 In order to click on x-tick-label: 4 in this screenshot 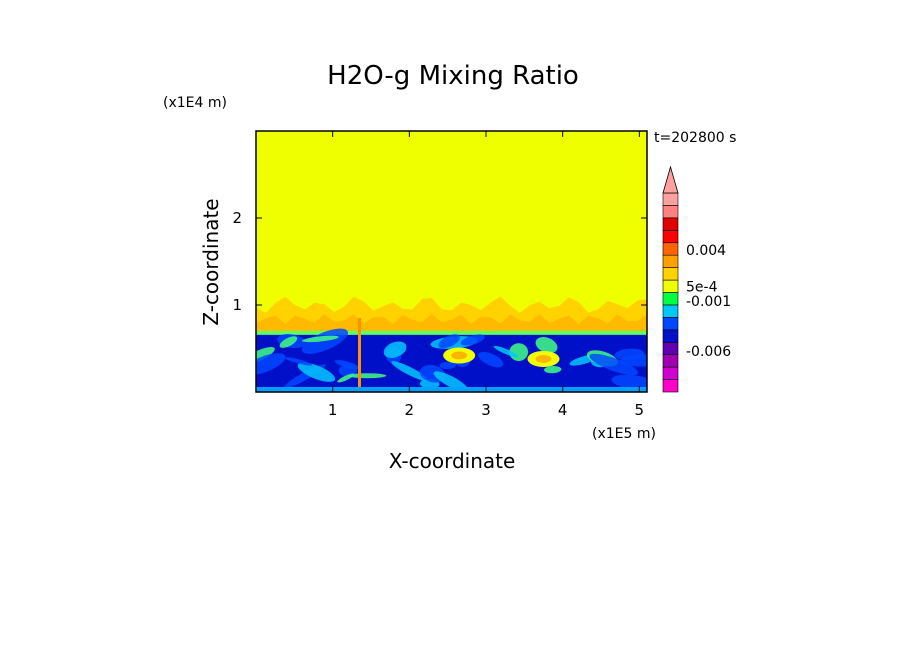, I will do `click(563, 410)`.